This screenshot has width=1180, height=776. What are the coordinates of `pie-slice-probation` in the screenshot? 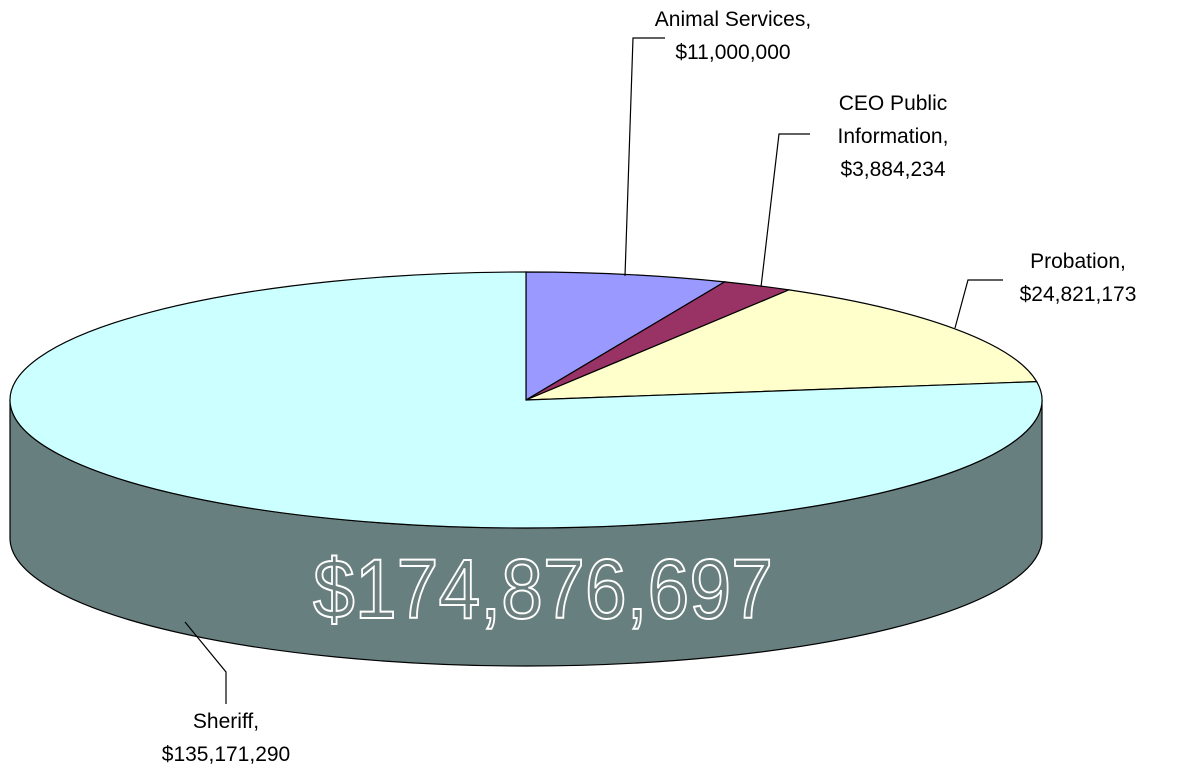 It's located at (781, 345).